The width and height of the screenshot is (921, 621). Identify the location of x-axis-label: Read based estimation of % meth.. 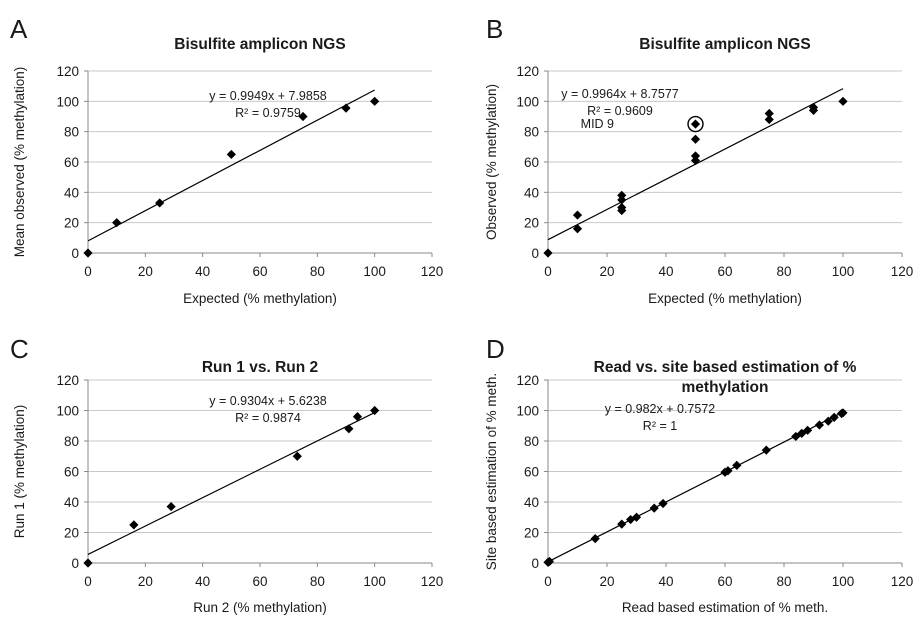
(725, 607).